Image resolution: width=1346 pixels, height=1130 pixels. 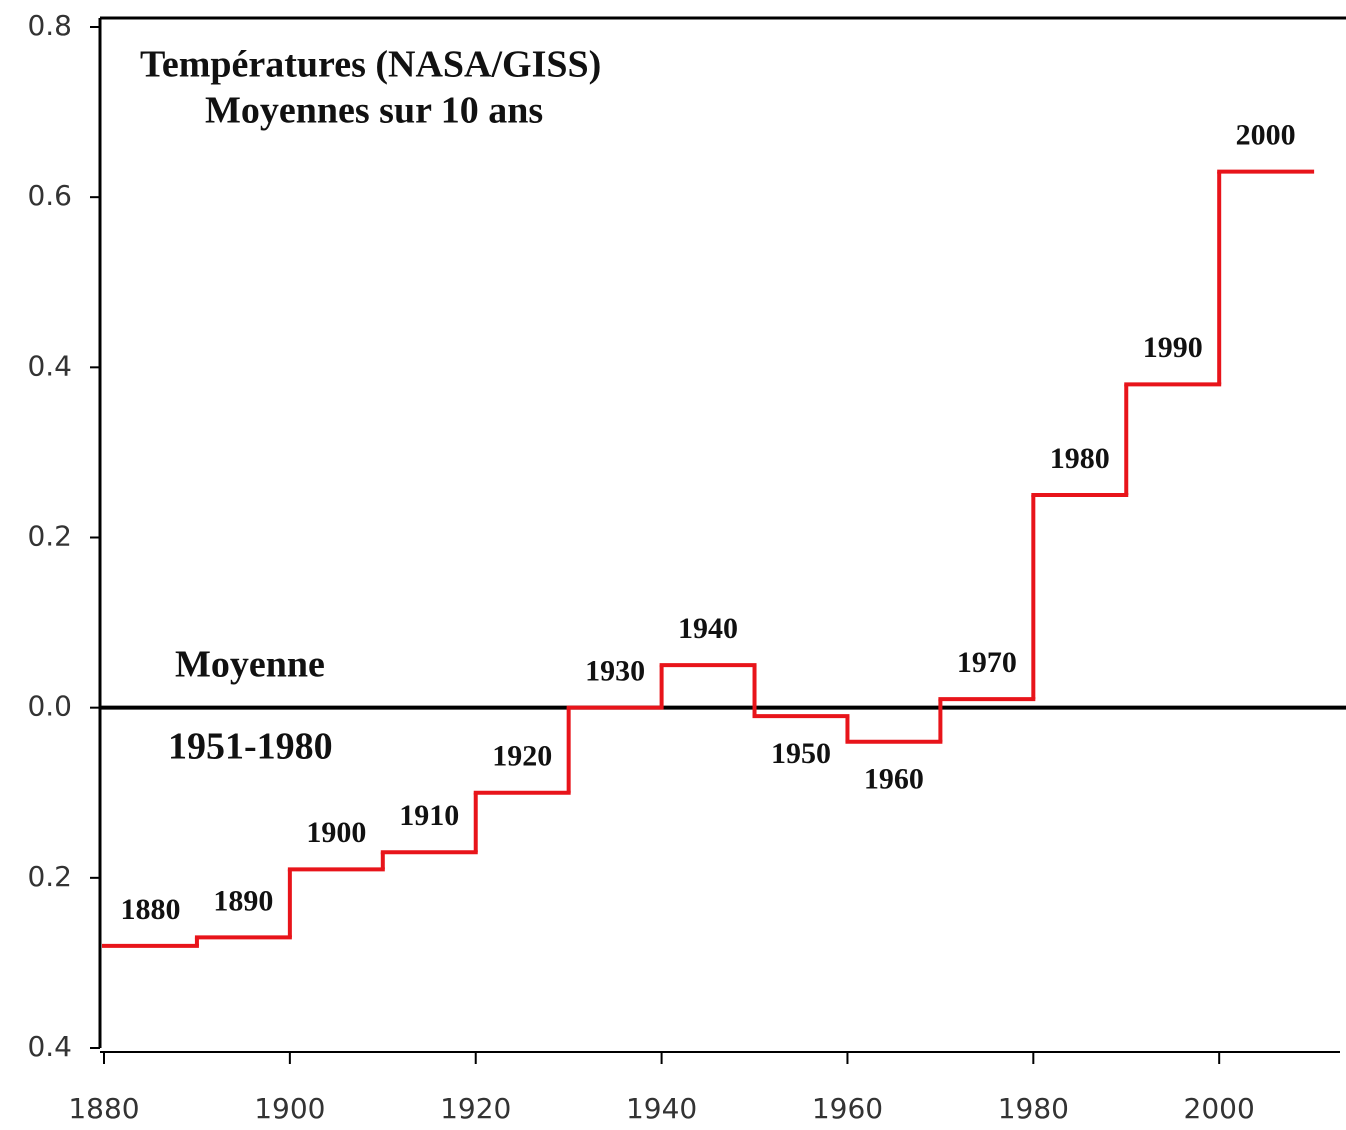 What do you see at coordinates (847, 1108) in the screenshot?
I see `x-tick-label: 1960` at bounding box center [847, 1108].